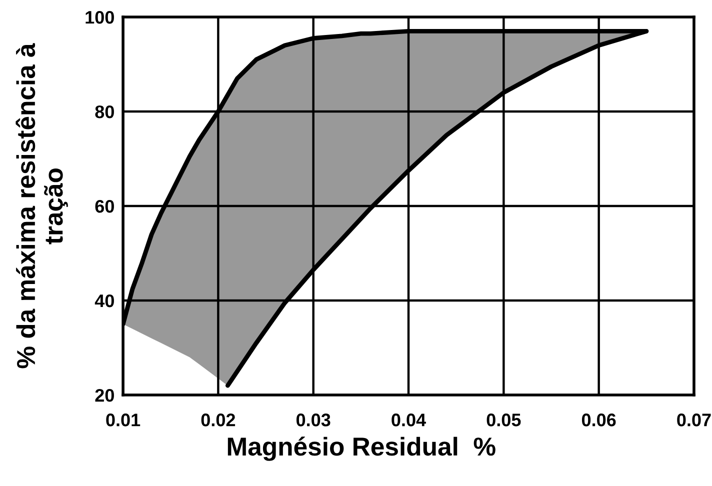 This screenshot has width=712, height=486. What do you see at coordinates (104, 206) in the screenshot?
I see `y-tick-label: 60` at bounding box center [104, 206].